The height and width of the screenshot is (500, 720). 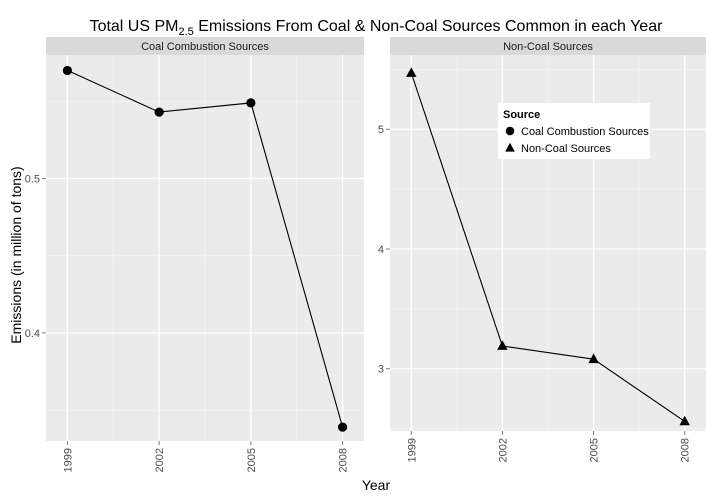 What do you see at coordinates (32, 180) in the screenshot?
I see `y-tick-label: 0.5` at bounding box center [32, 180].